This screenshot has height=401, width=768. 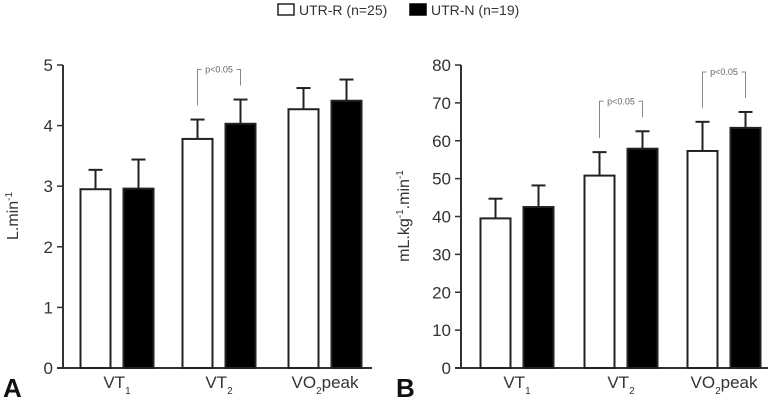 I want to click on legend-swatch-utr-n, so click(x=418, y=9).